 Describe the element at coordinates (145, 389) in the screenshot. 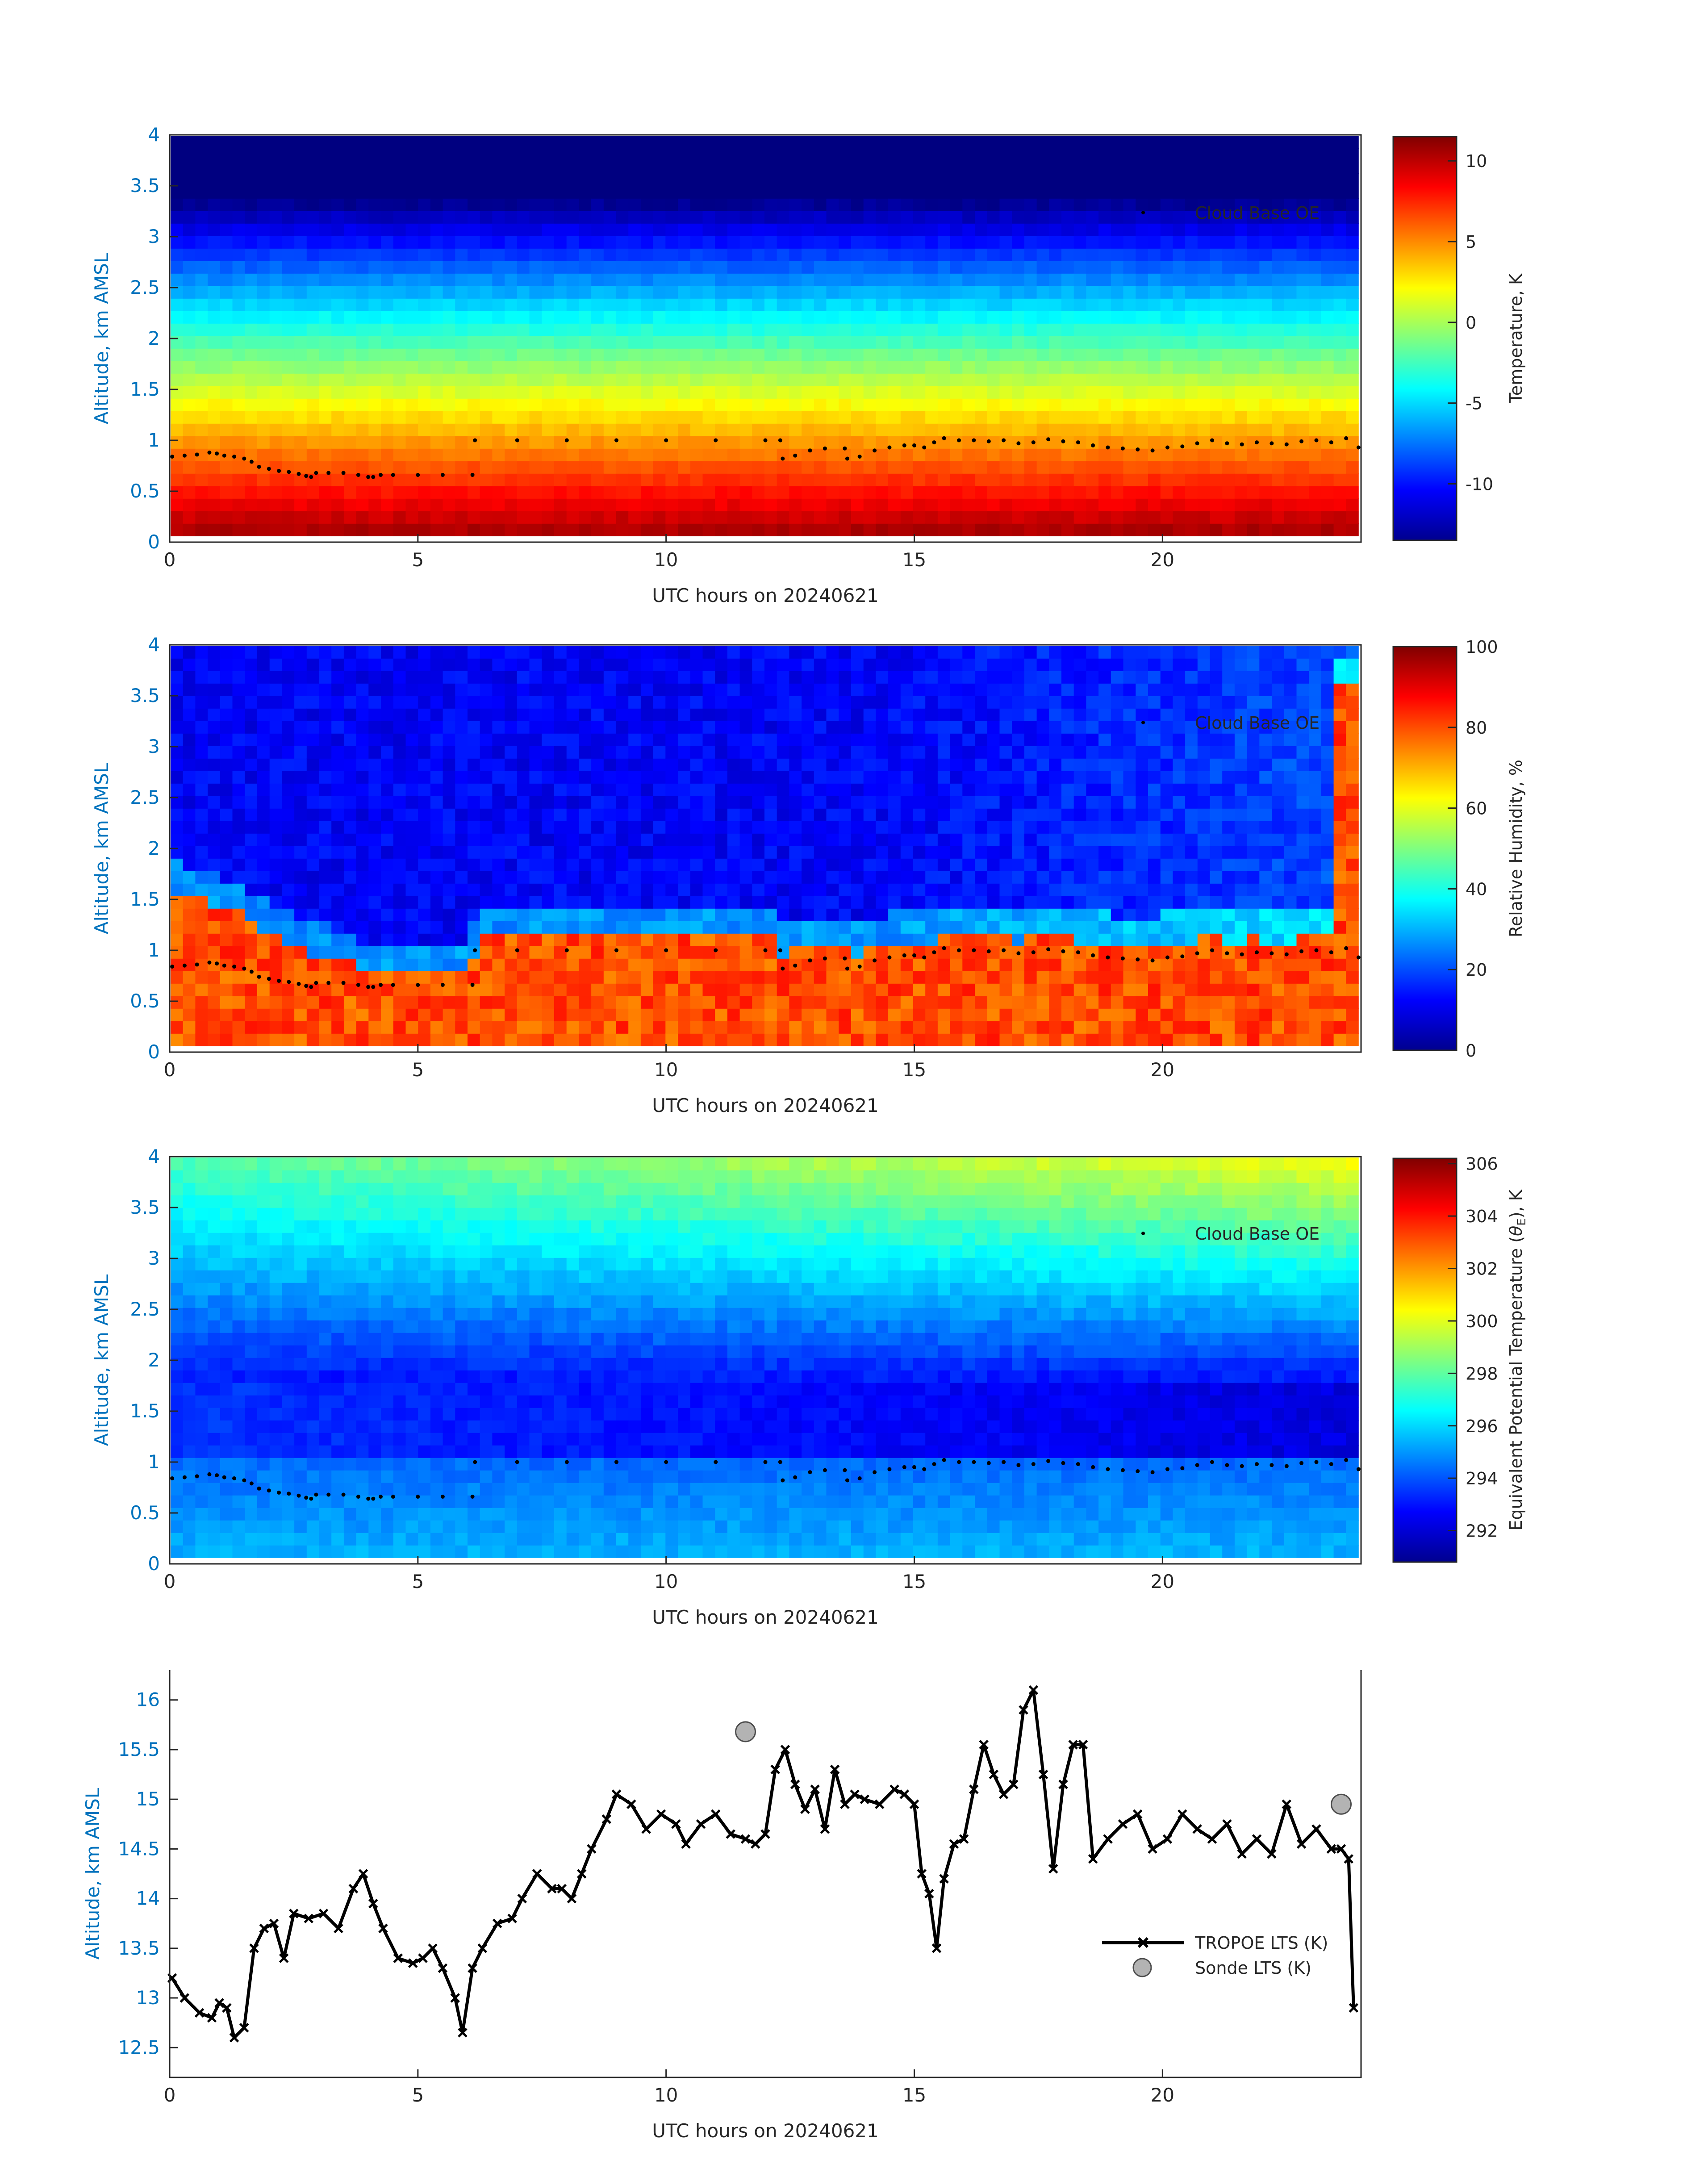

I see `y-tick-label: 1.5` at that location.